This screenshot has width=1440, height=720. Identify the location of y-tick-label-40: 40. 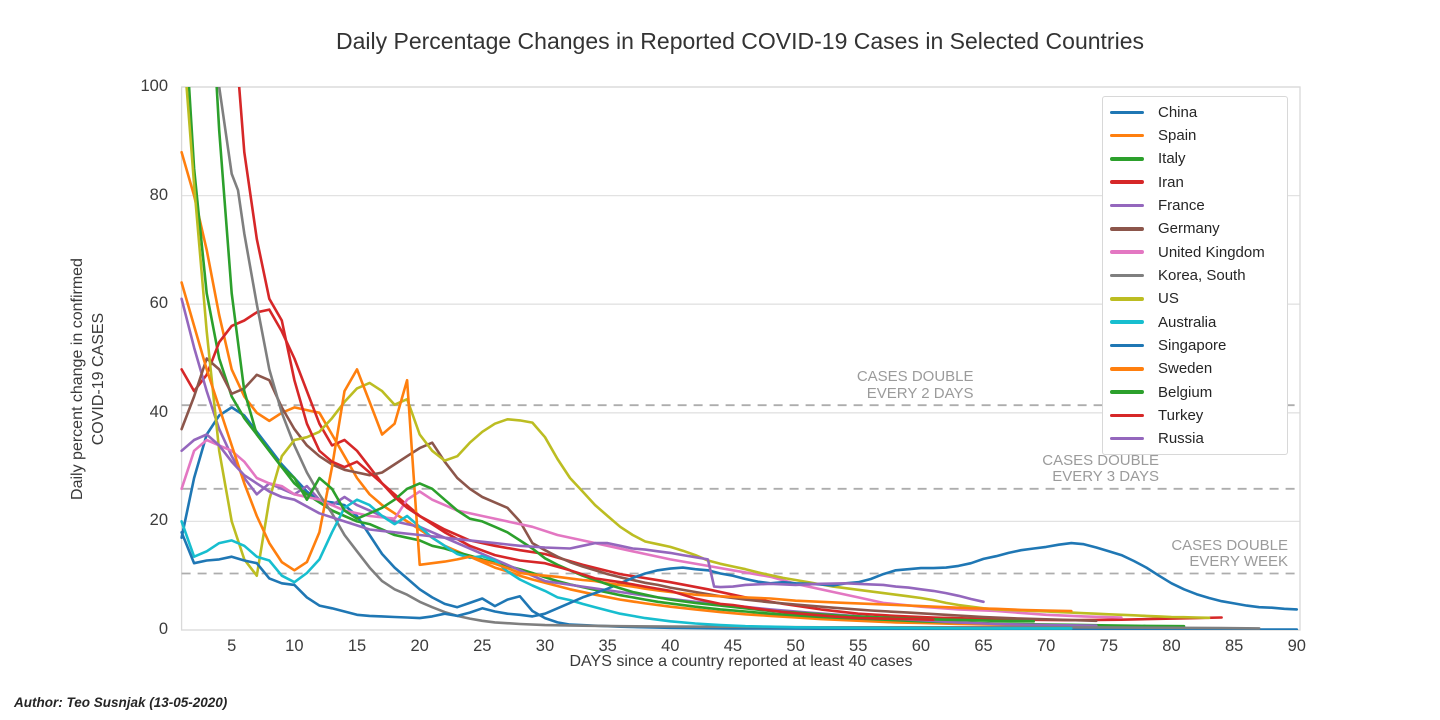
(158, 411).